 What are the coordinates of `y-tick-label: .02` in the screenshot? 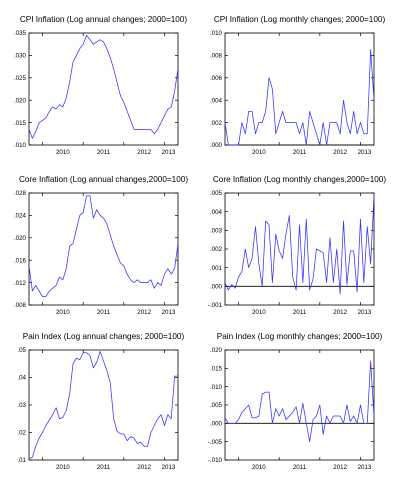 It's located at (21, 433).